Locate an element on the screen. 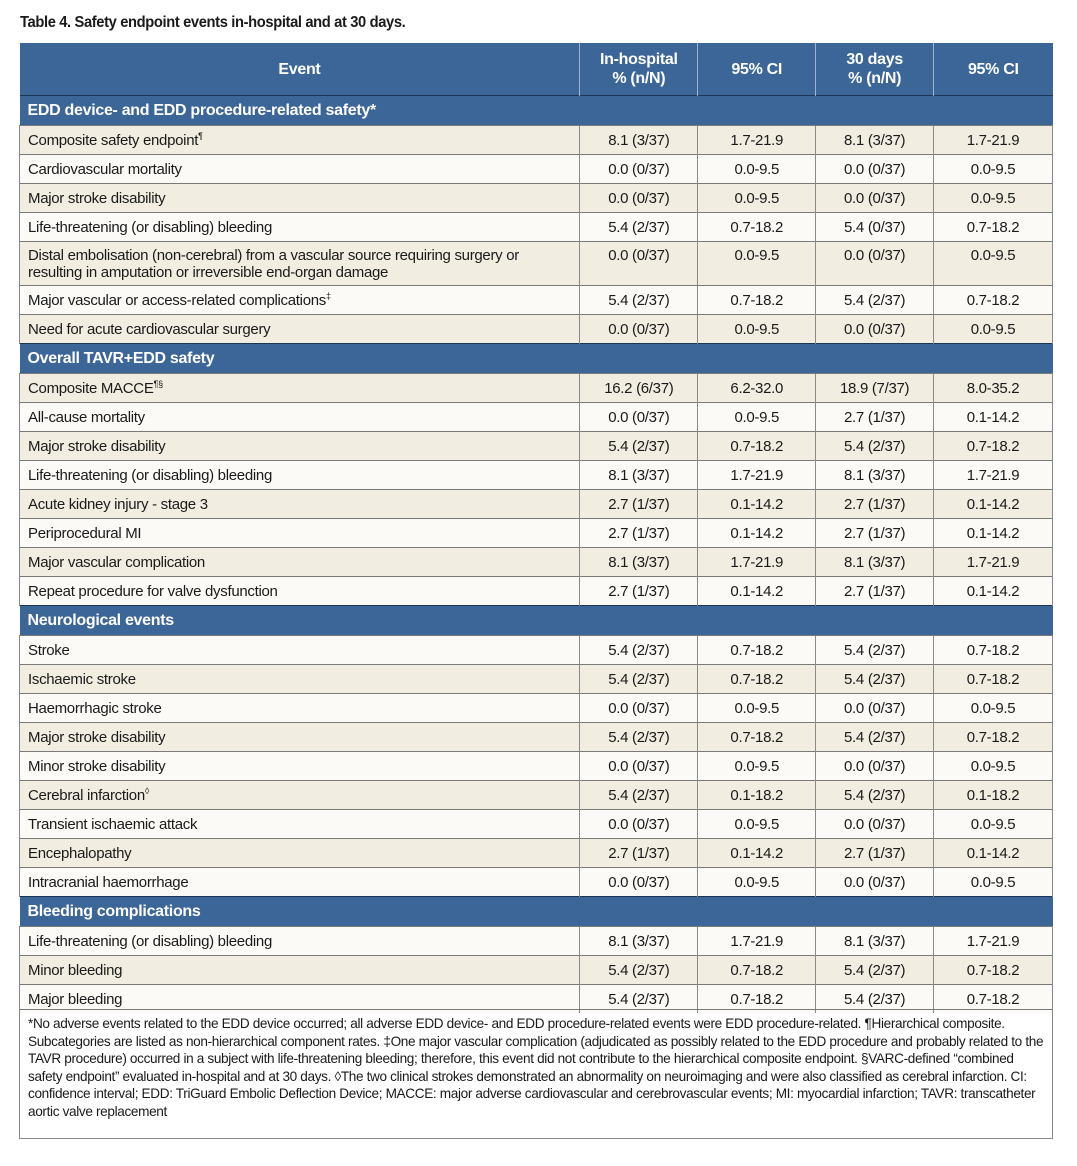 This screenshot has width=1077, height=1166. event-label: Transient ischaemic attack is located at coordinates (113, 824).